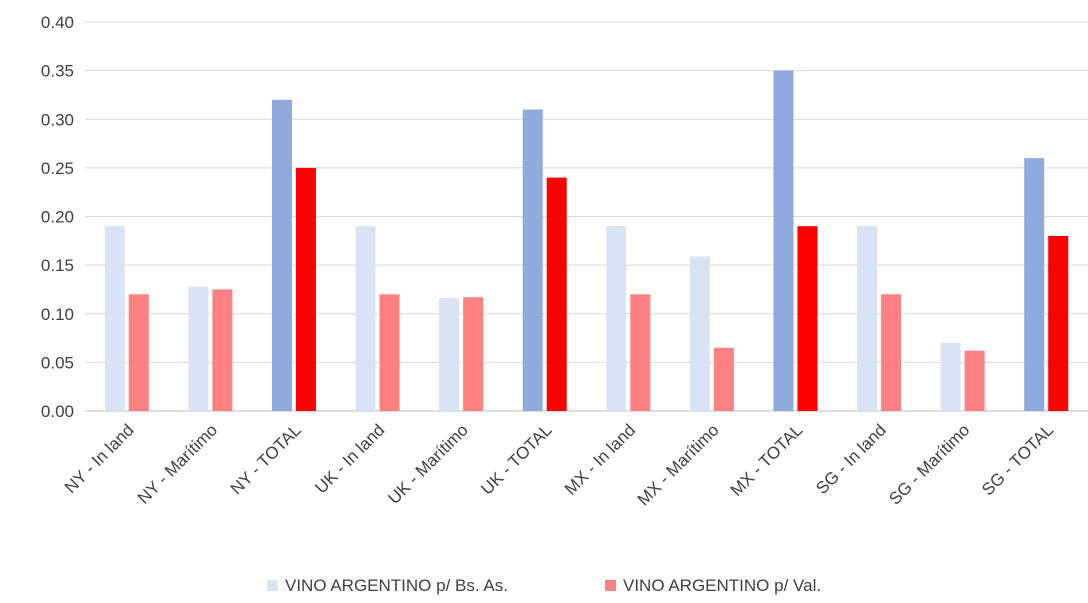  I want to click on y-tick-label: 0.40, so click(57, 22).